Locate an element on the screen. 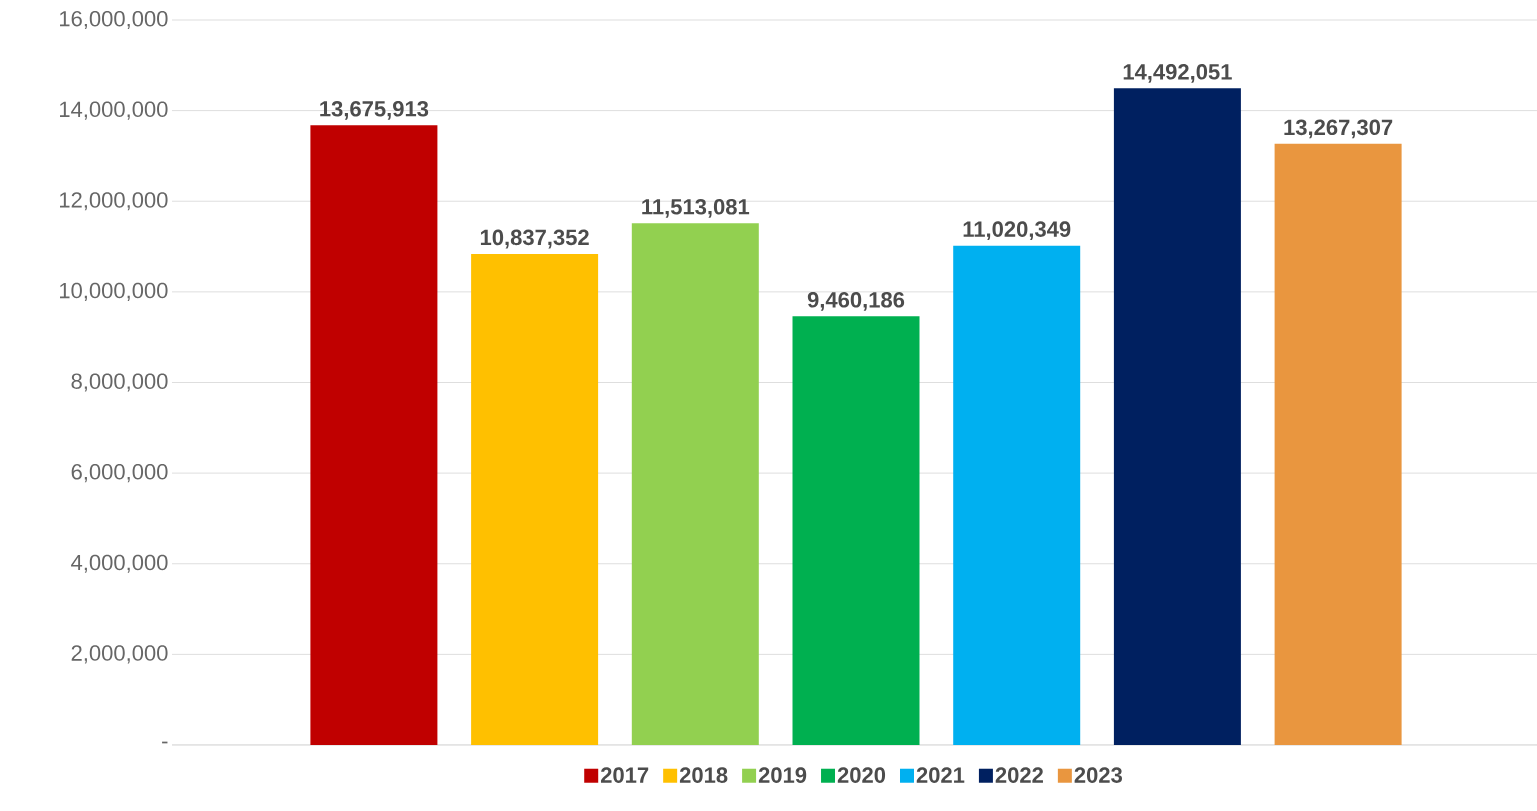 The height and width of the screenshot is (811, 1537). data-label: 14,492,051 is located at coordinates (1177, 73).